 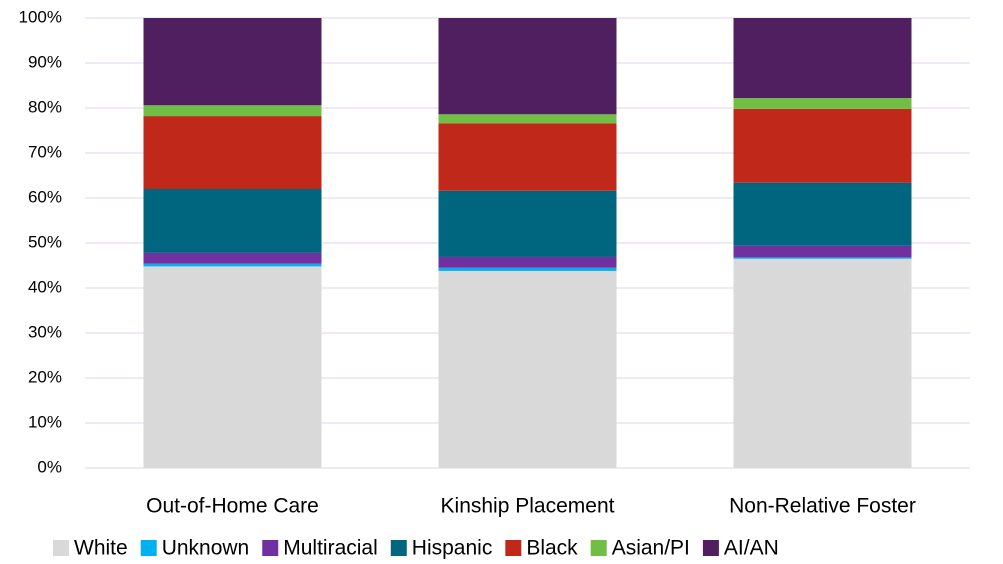 I want to click on y-tick-label: 0%, so click(x=49, y=466).